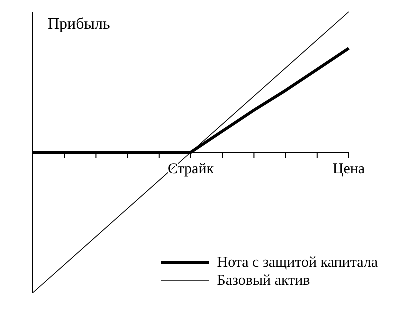  Describe the element at coordinates (297, 263) in the screenshot. I see `legend-label: Нота с защитой капитала` at that location.